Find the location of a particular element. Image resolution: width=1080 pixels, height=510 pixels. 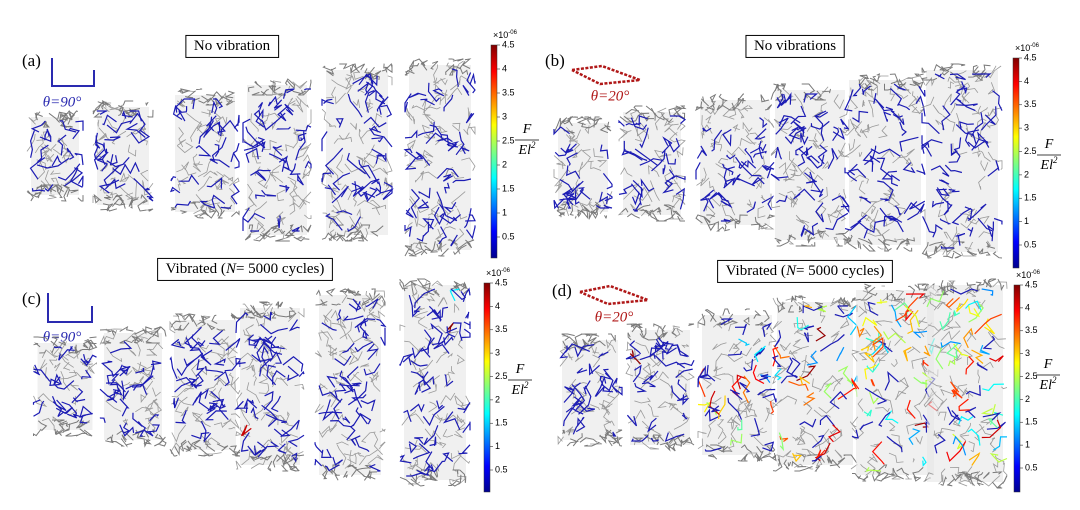

colorbar-tick-label: 1.5 is located at coordinates (1030, 198).